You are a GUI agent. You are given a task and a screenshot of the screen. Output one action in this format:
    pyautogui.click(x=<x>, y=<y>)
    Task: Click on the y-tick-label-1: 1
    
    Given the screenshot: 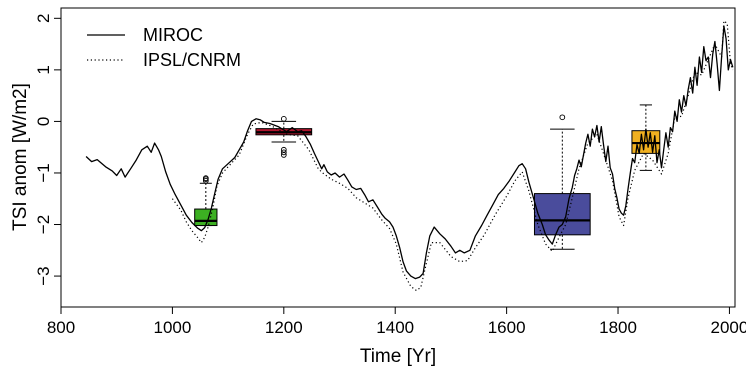 What is the action you would take?
    pyautogui.click(x=43, y=69)
    